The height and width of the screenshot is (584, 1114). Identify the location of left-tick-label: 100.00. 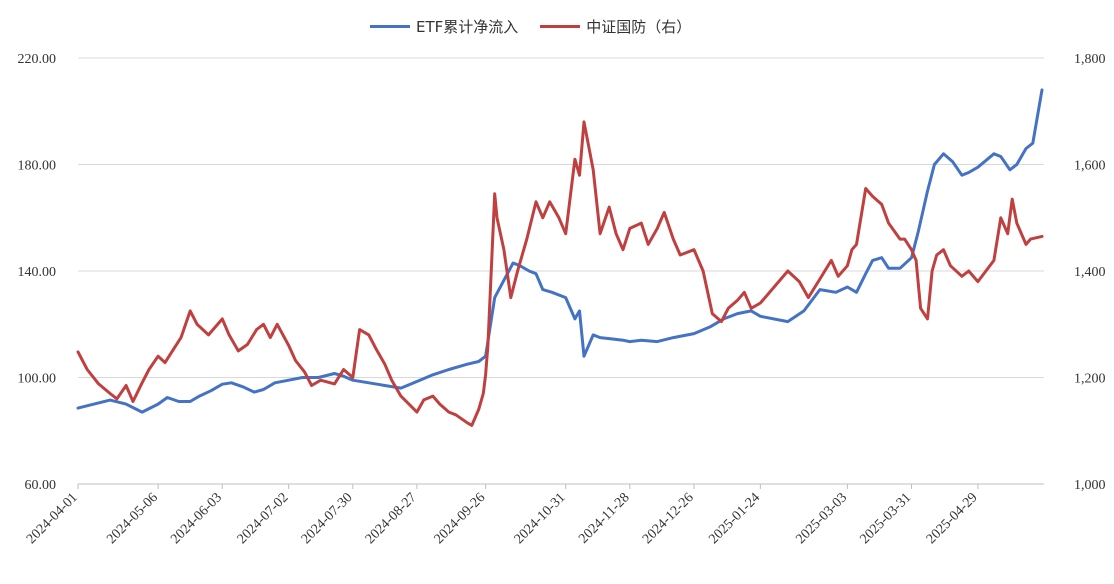
(37, 379).